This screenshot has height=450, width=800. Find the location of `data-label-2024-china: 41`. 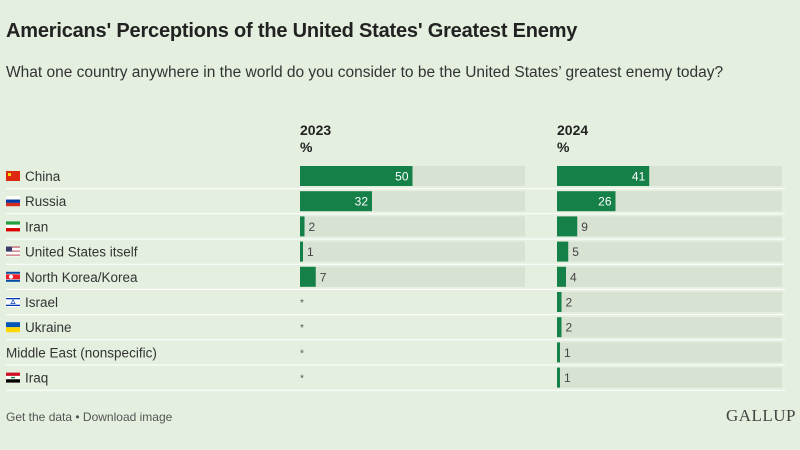

data-label-2024-china: 41 is located at coordinates (639, 177).